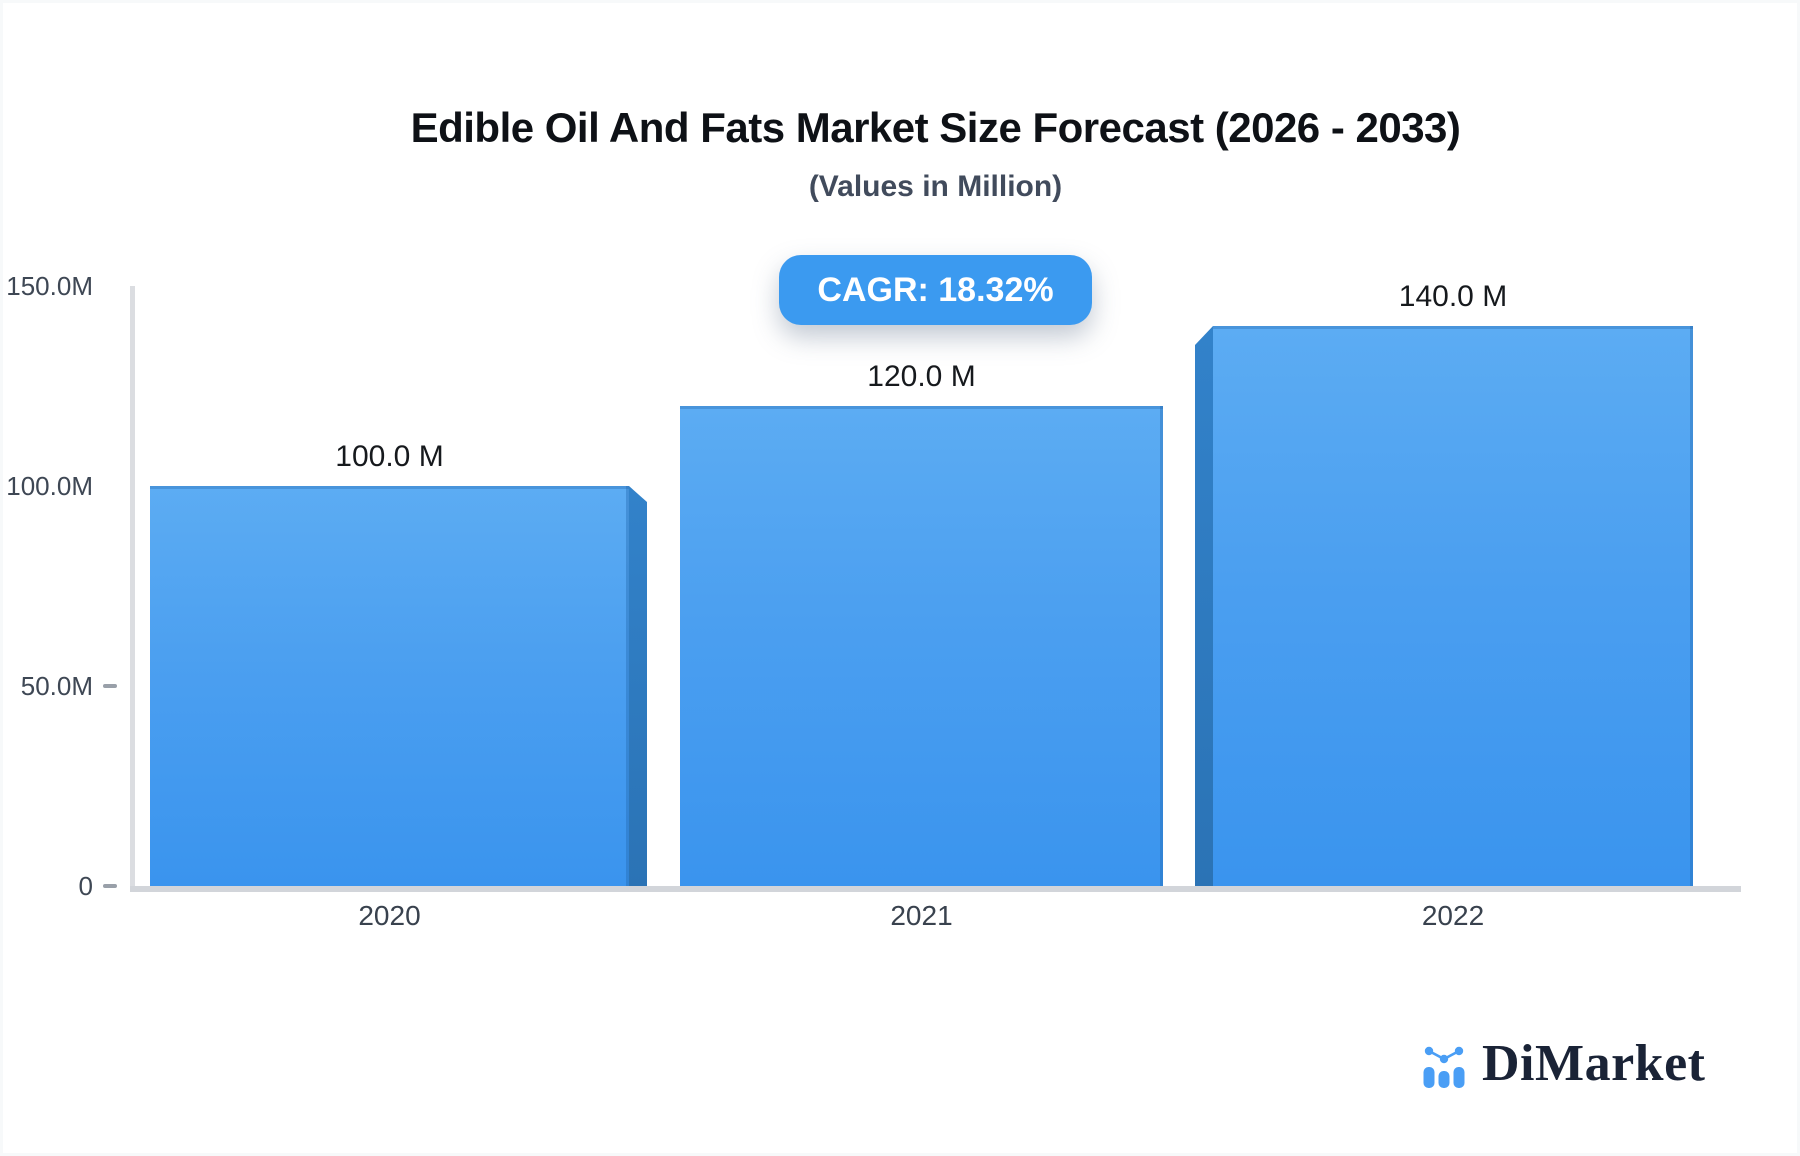 The height and width of the screenshot is (1156, 1800). Describe the element at coordinates (935, 889) in the screenshot. I see `x-axis` at that location.